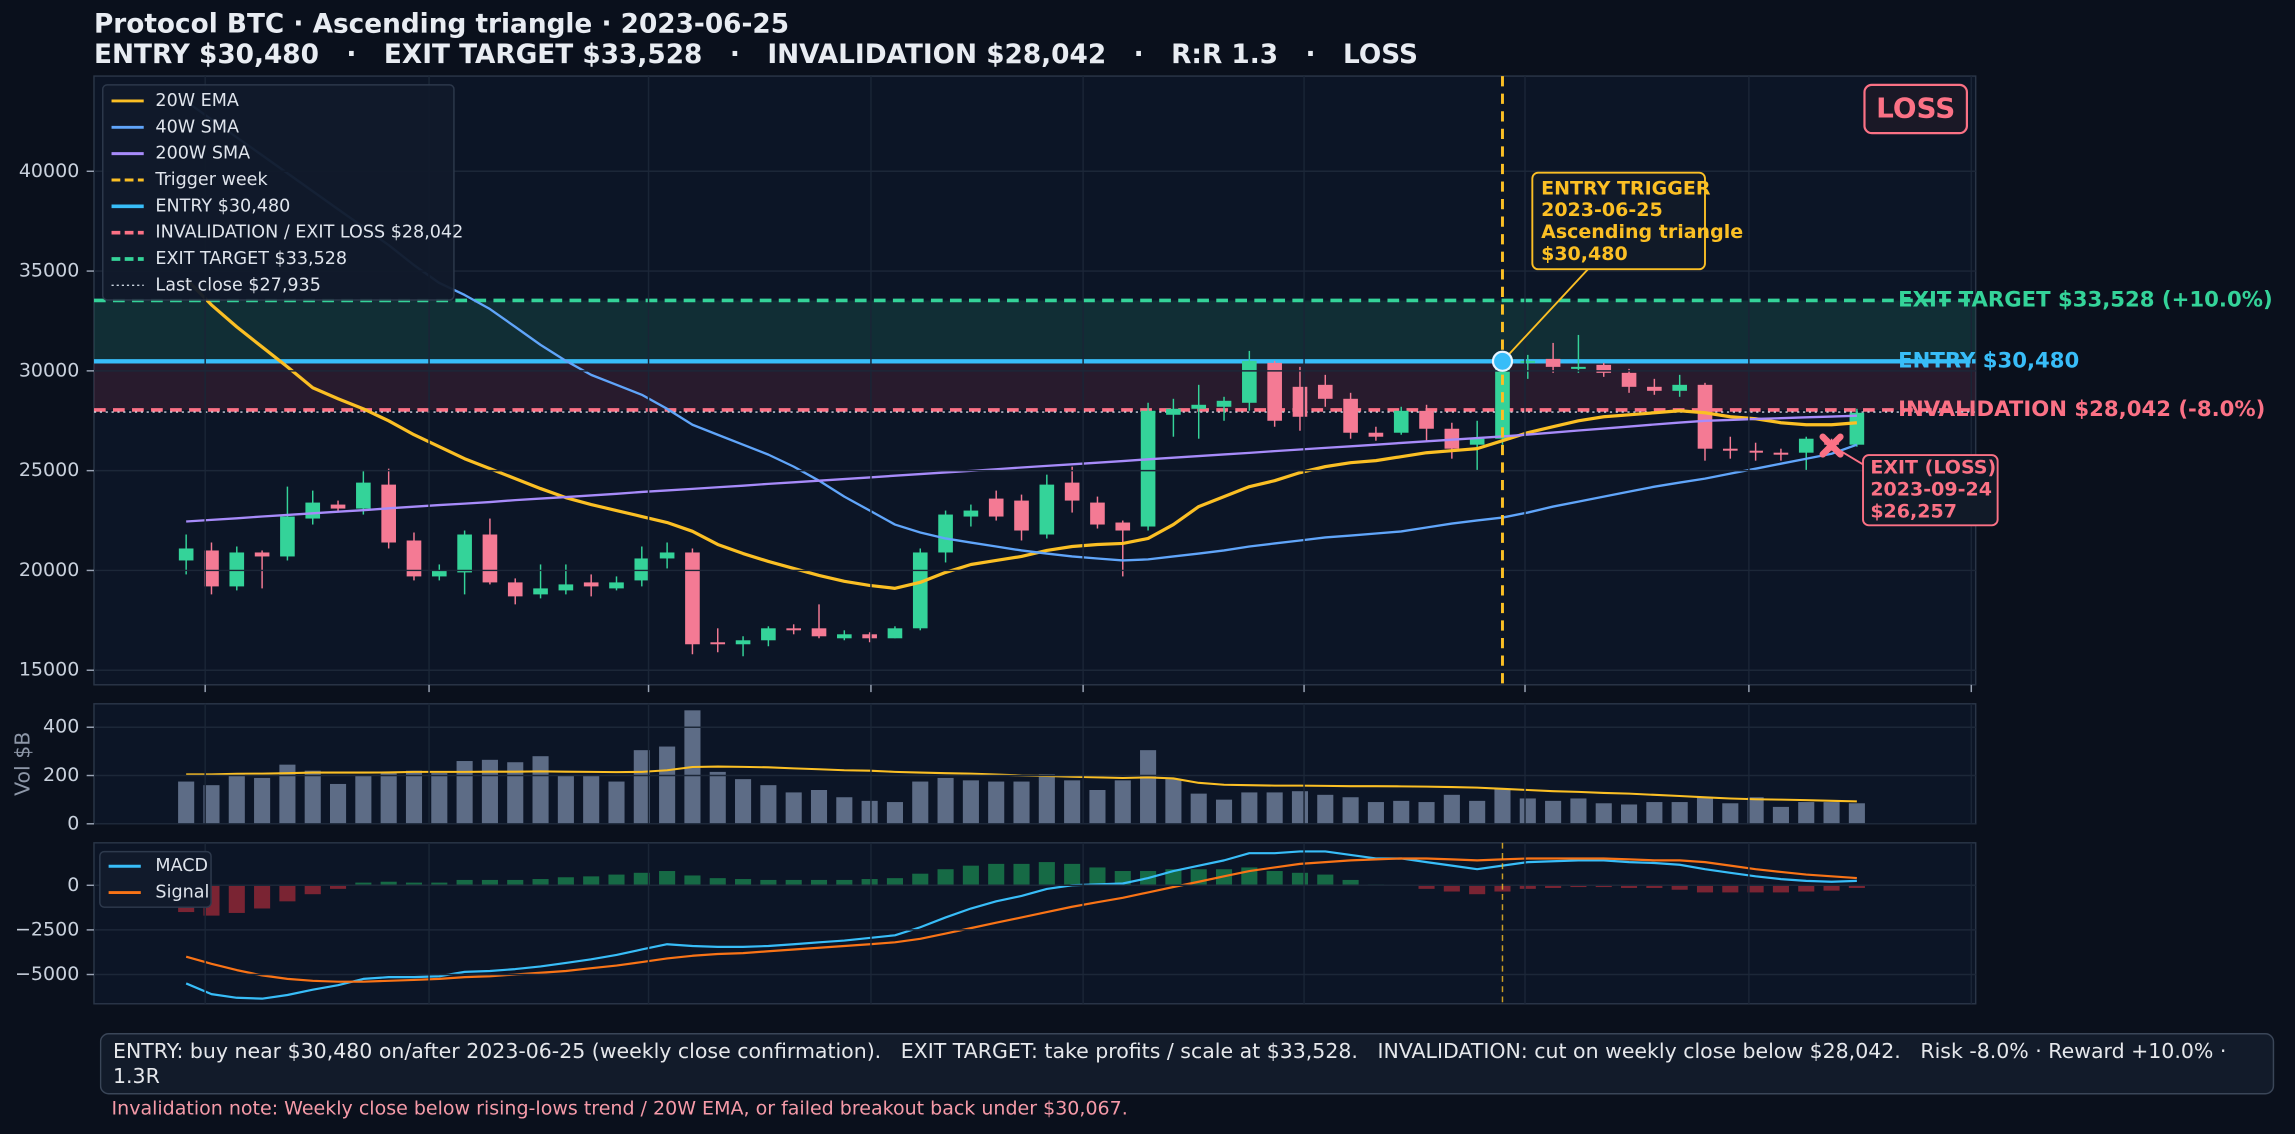  I want to click on level-tag: INVALIDATION $28,042 (-8.0%), so click(2081, 409).